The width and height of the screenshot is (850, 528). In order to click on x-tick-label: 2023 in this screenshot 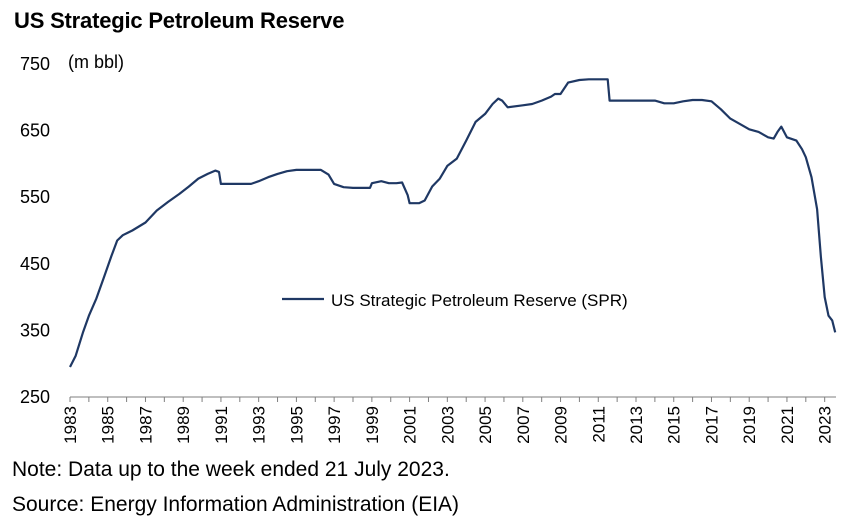, I will do `click(825, 425)`.